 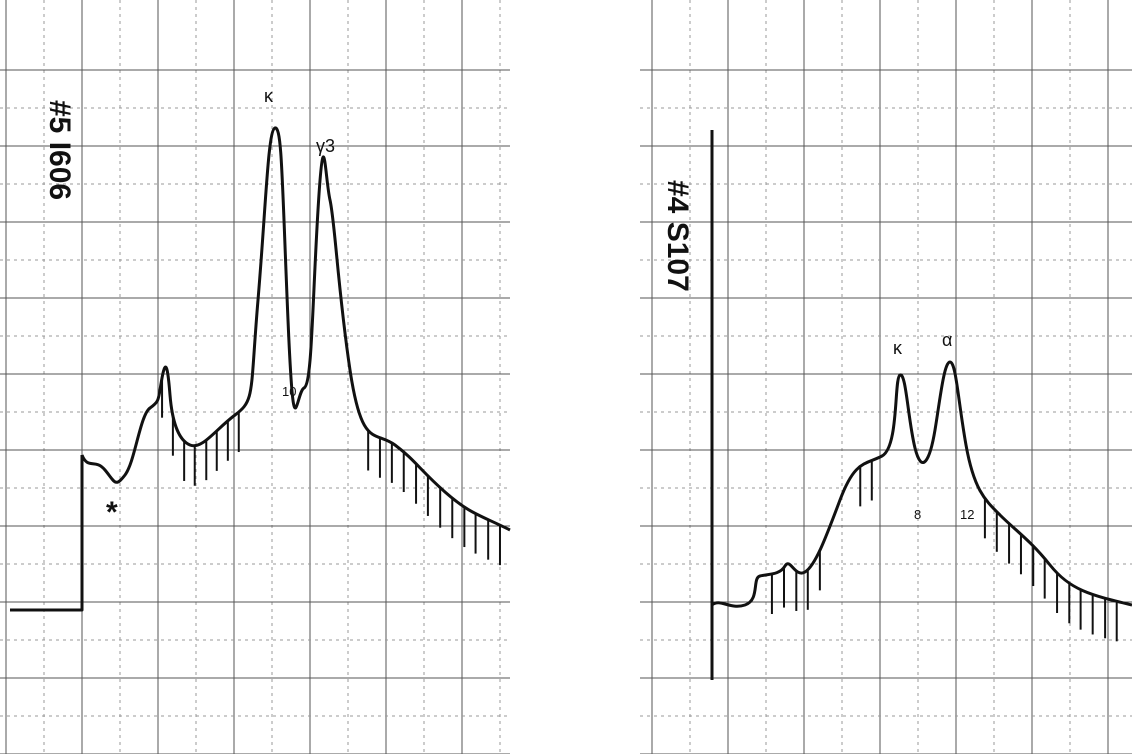 What do you see at coordinates (917, 514) in the screenshot?
I see `fraction-label: 8` at bounding box center [917, 514].